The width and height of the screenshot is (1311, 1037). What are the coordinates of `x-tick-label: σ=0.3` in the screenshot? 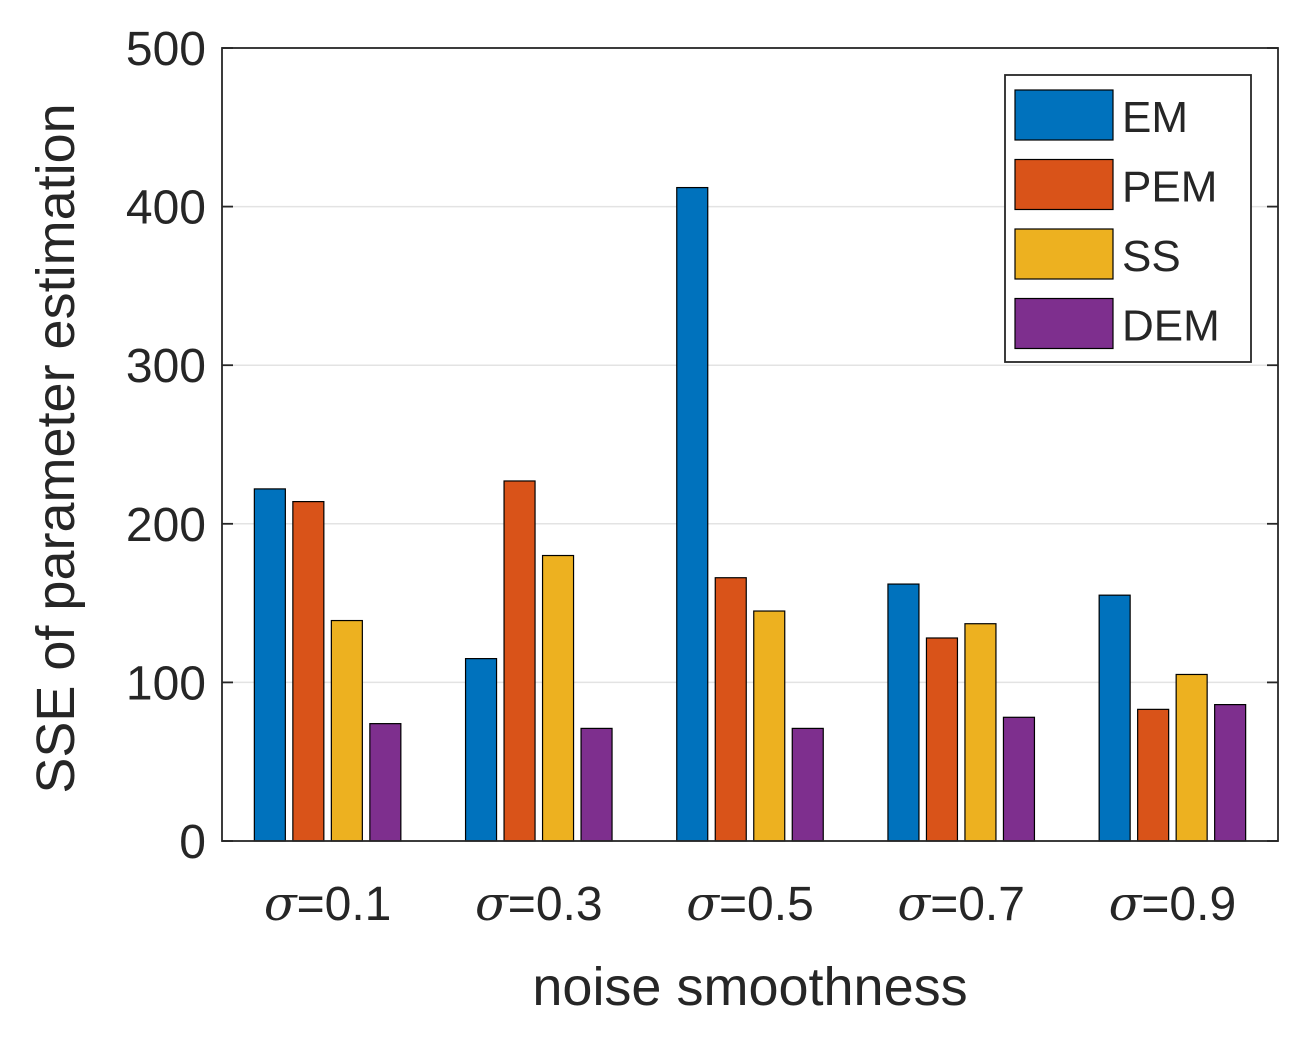 It's located at (539, 904).